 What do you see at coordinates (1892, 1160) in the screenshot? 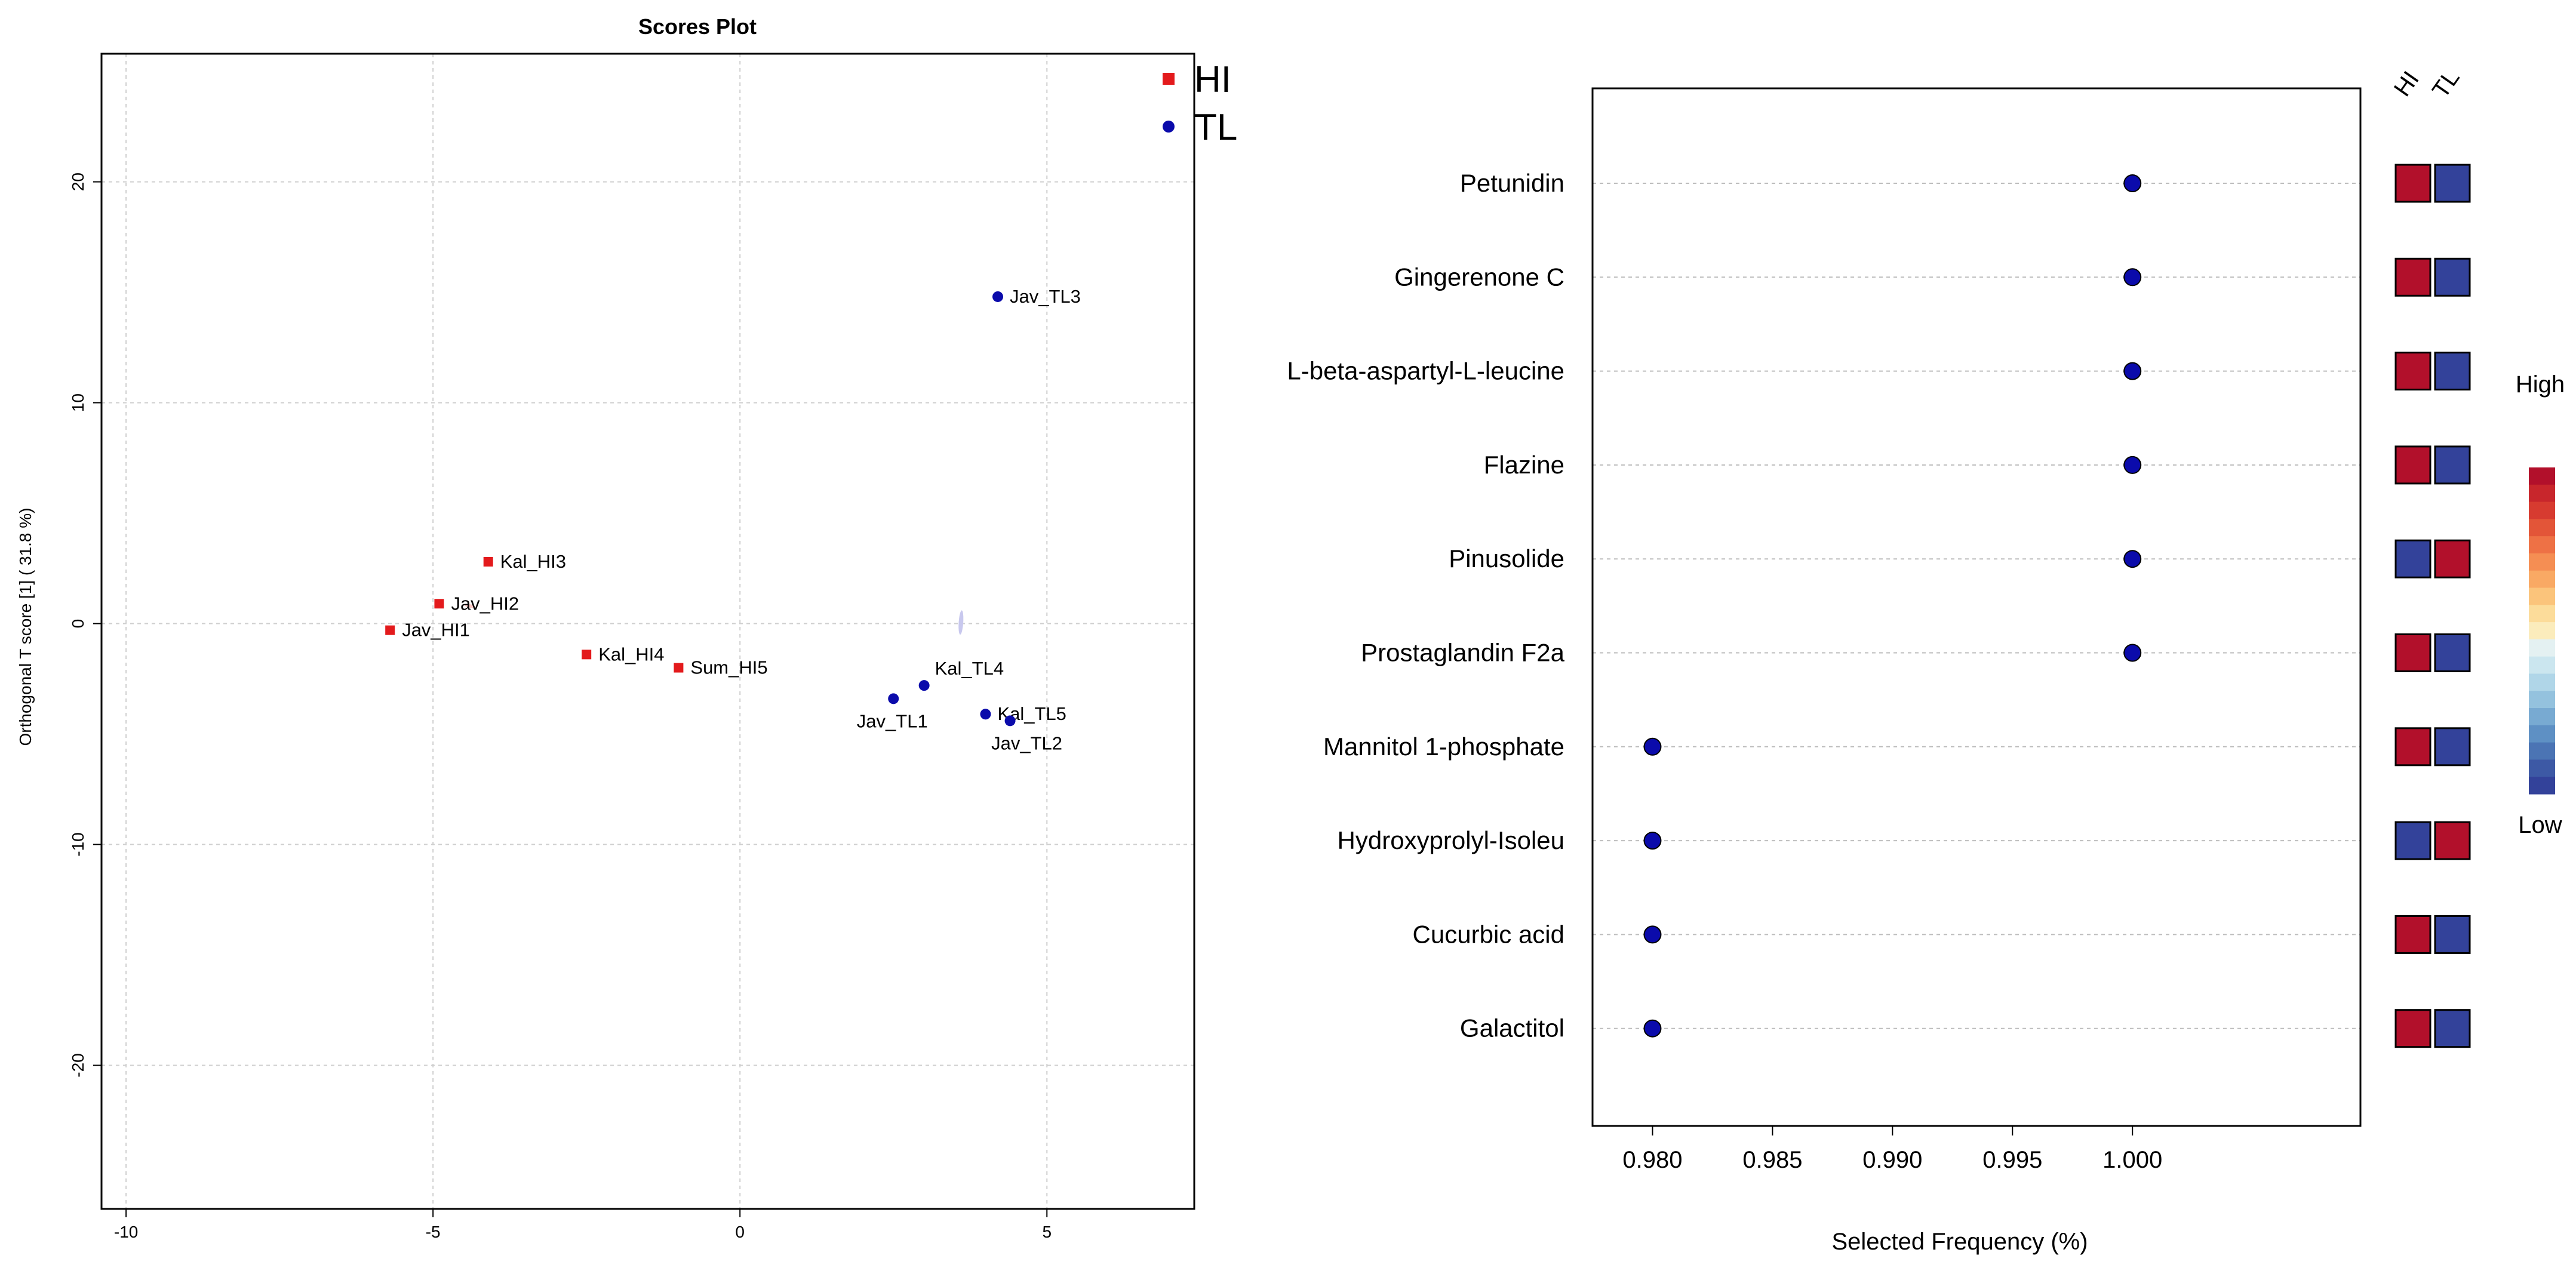
I see `x-tick-label: 0.990` at bounding box center [1892, 1160].